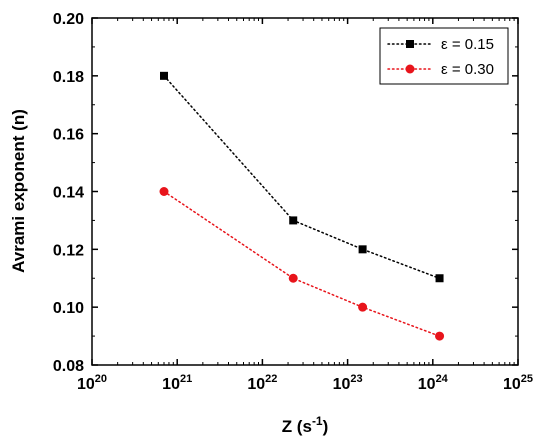 The width and height of the screenshot is (550, 442). What do you see at coordinates (305, 425) in the screenshot?
I see `x-axis-title: Z (s-1)` at bounding box center [305, 425].